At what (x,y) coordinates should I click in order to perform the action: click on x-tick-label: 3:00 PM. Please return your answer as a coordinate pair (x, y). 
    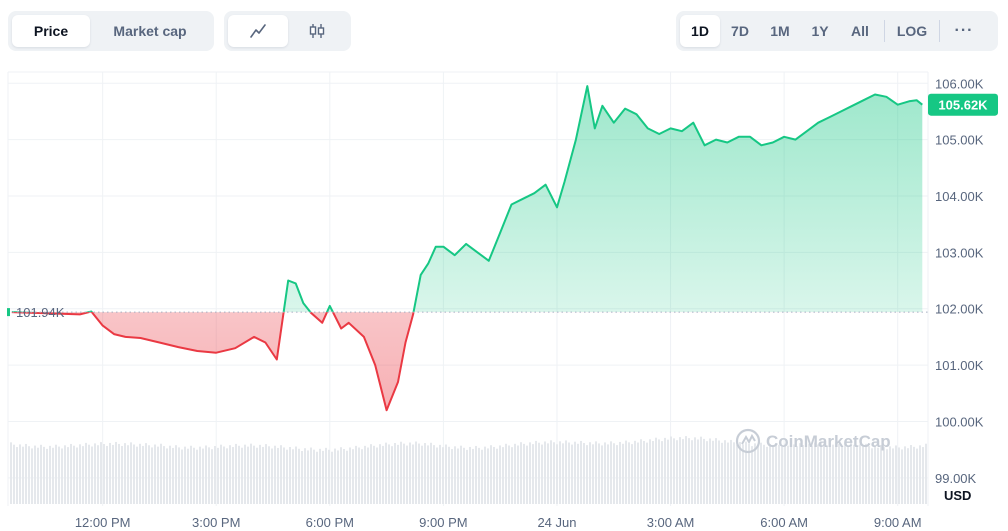
    Looking at the image, I should click on (216, 522).